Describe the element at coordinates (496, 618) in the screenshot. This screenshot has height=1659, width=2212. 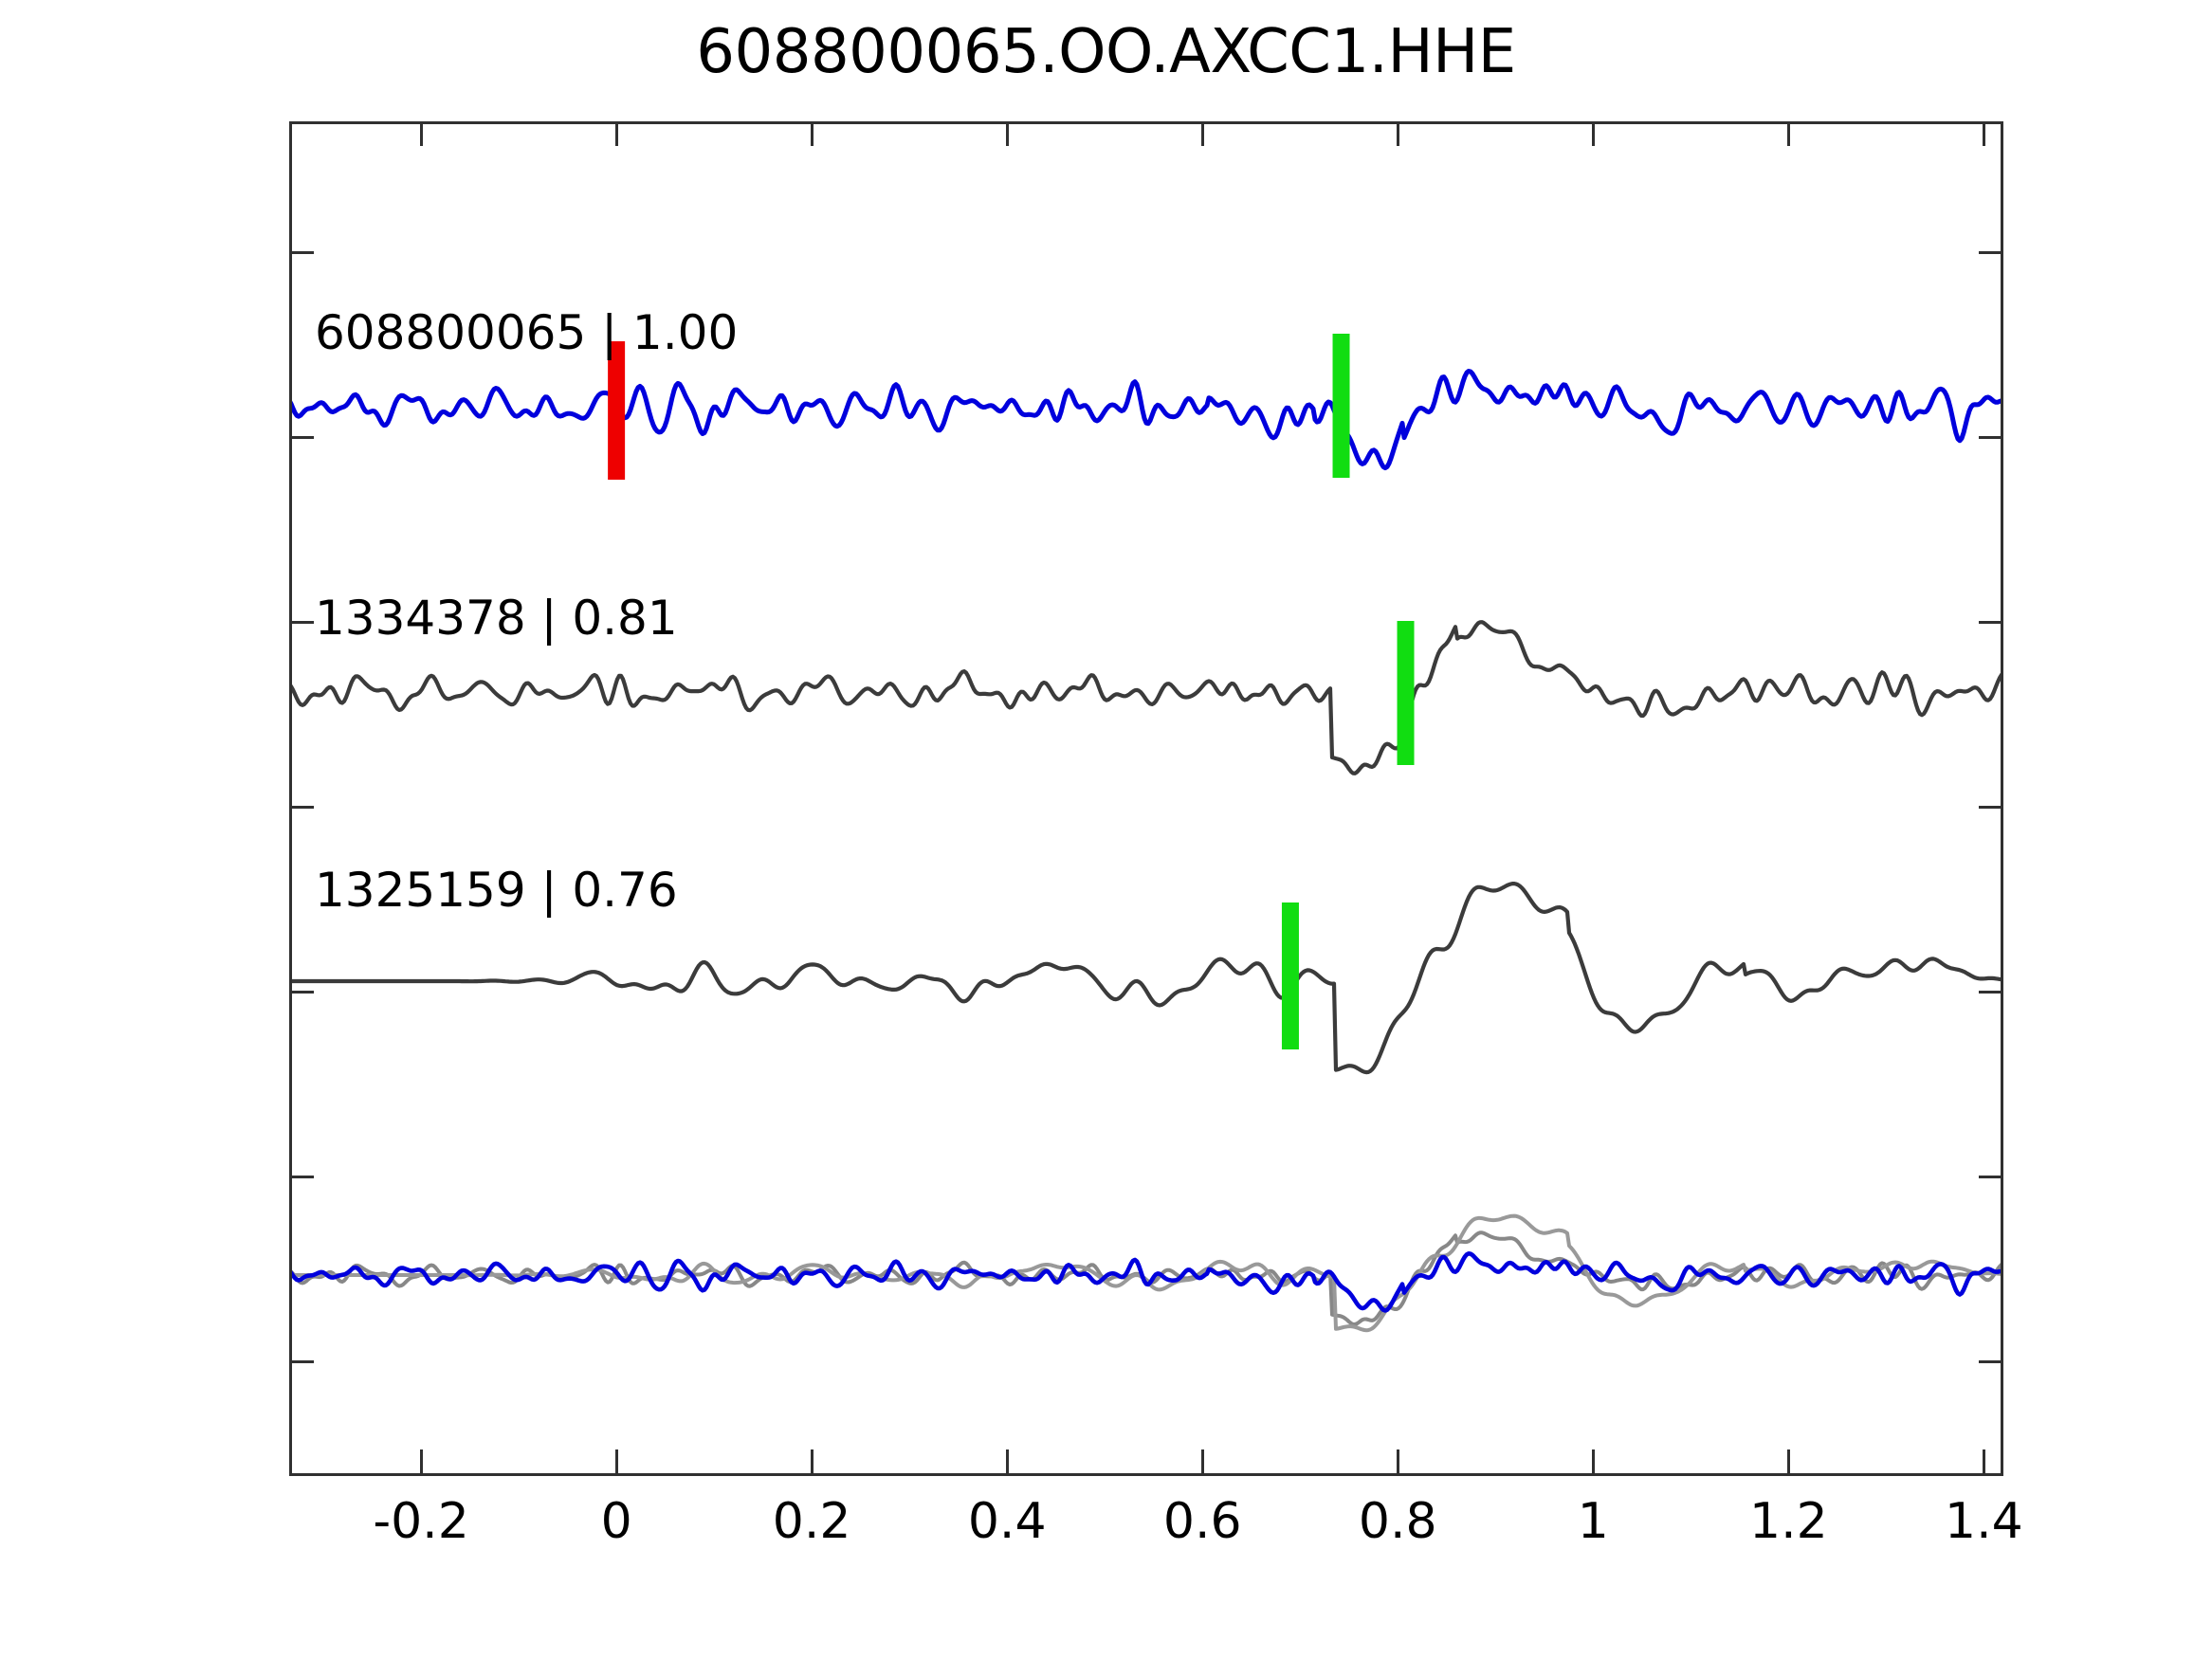
I see `trace-label-1334378: 1334378 | 0.81` at that location.